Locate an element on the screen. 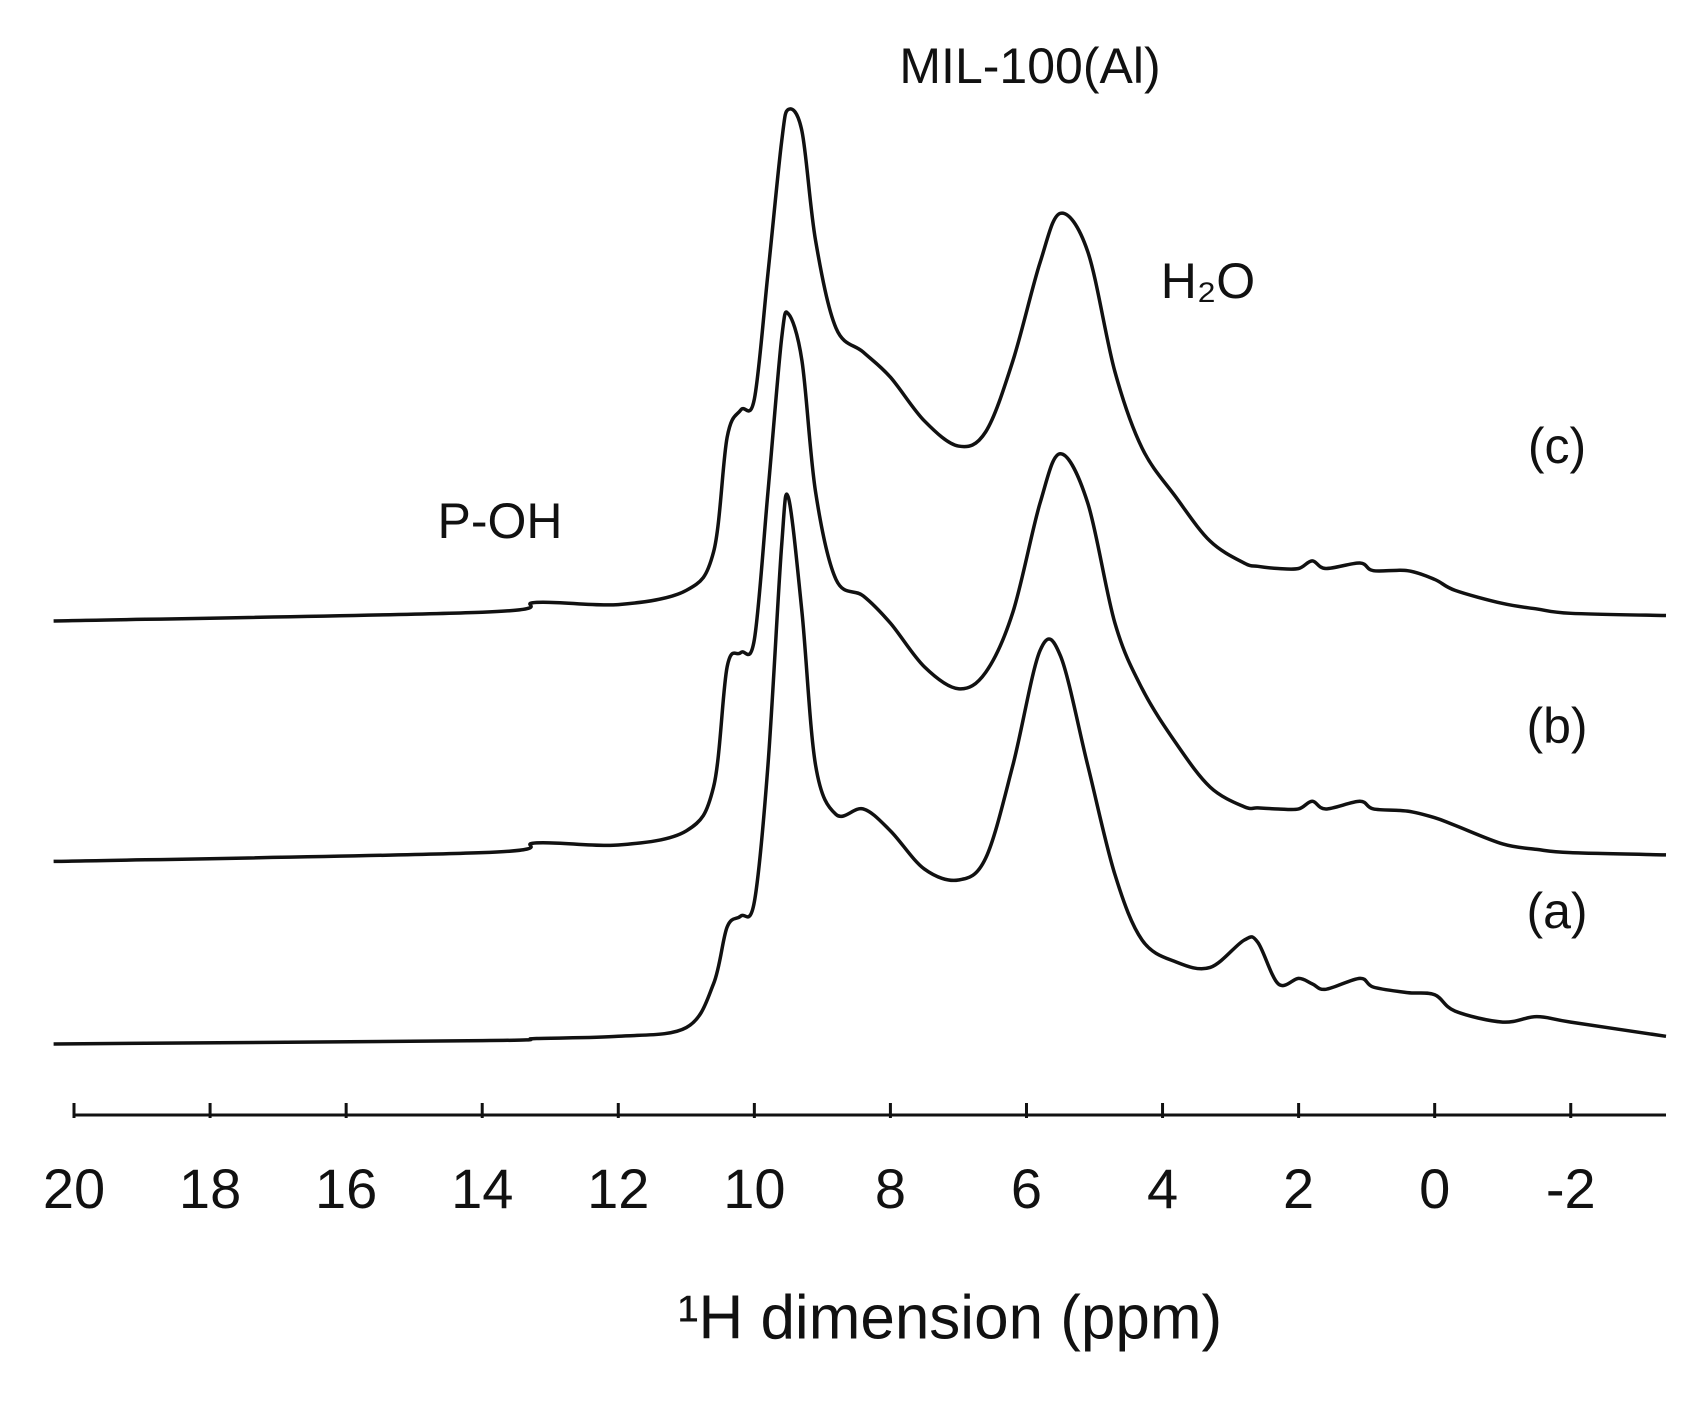 This screenshot has width=1692, height=1408. series-label: (c) is located at coordinates (1557, 446).